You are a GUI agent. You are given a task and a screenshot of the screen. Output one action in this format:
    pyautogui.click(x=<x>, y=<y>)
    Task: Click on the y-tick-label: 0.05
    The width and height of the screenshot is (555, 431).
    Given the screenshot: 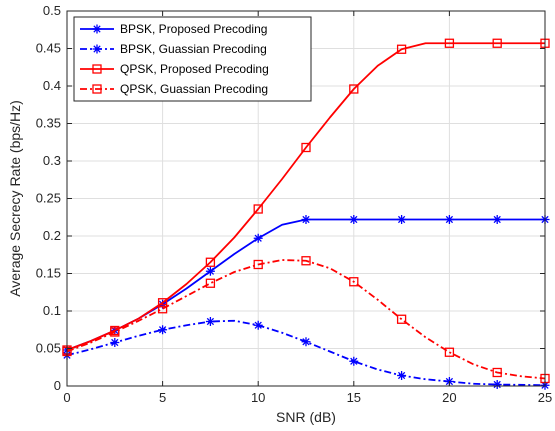 What is the action you would take?
    pyautogui.click(x=48, y=348)
    